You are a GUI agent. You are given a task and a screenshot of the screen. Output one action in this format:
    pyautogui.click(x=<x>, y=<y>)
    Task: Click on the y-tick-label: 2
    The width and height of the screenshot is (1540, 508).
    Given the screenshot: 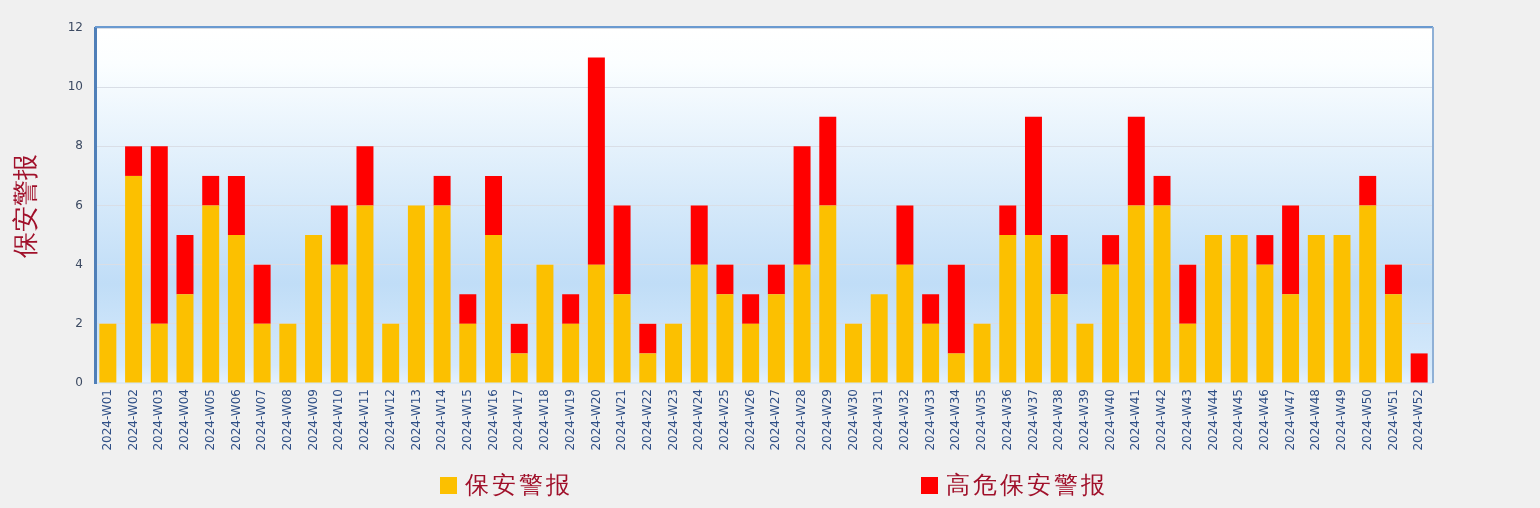 What is the action you would take?
    pyautogui.click(x=79, y=322)
    